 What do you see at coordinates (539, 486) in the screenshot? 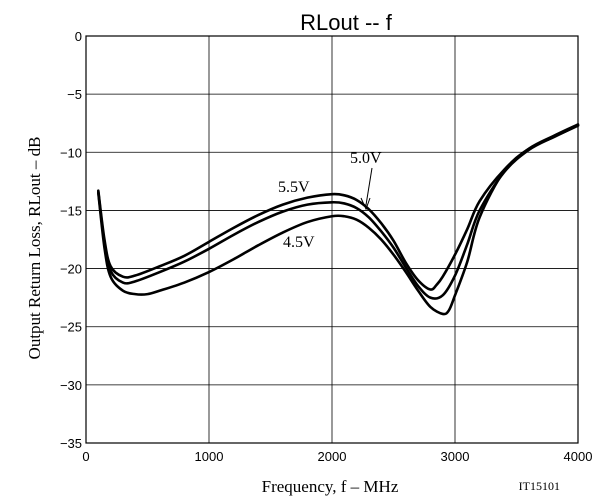
I see `figure-id: IT15101` at bounding box center [539, 486].